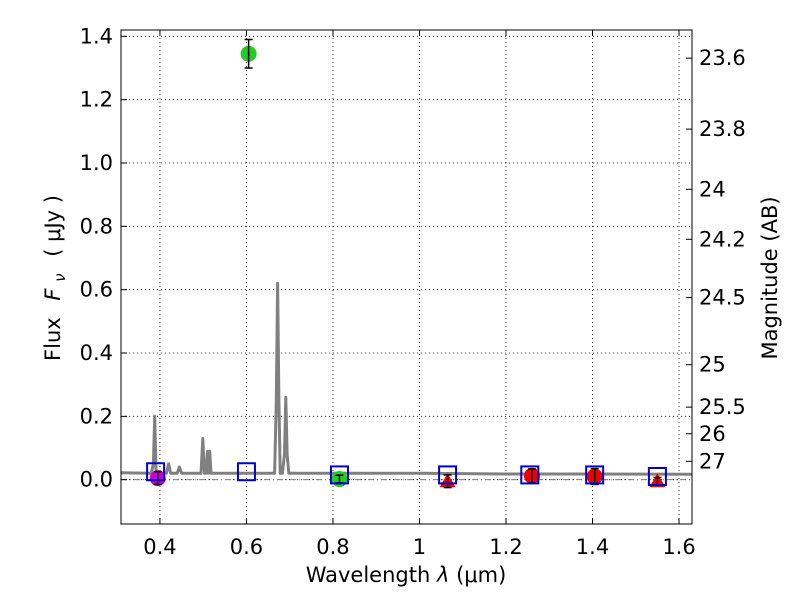 Image resolution: width=800 pixels, height=600 pixels. I want to click on mag-tick-label: 25.5, so click(722, 407).